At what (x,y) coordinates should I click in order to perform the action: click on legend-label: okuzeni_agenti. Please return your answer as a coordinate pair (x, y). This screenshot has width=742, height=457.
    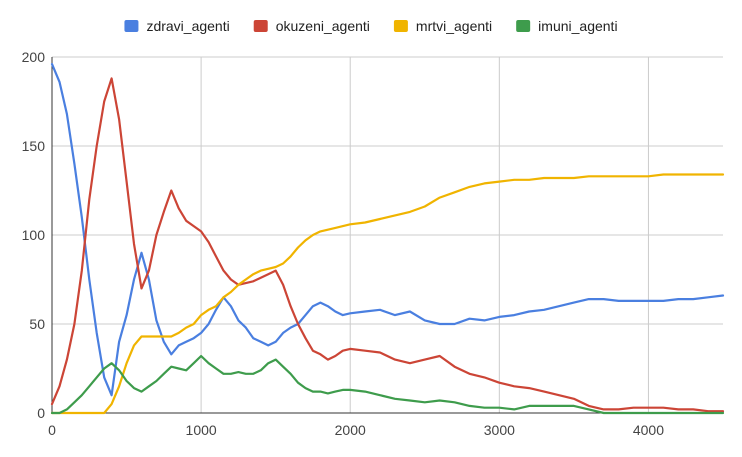
    Looking at the image, I should click on (323, 26).